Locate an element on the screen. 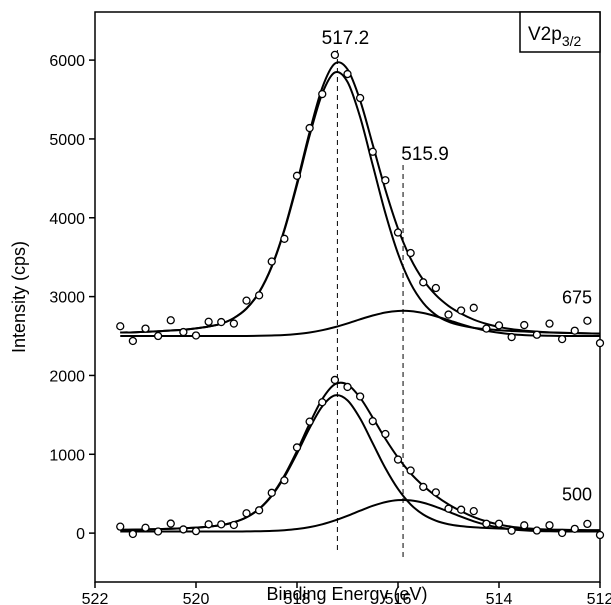 The height and width of the screenshot is (605, 611). x-tick-label: 518 is located at coordinates (297, 598).